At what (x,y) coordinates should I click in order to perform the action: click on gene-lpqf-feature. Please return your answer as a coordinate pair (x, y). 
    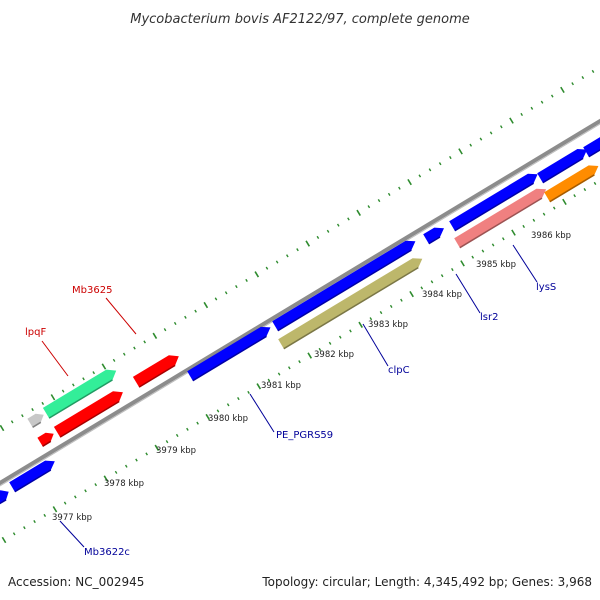
    Looking at the image, I should click on (79, 394).